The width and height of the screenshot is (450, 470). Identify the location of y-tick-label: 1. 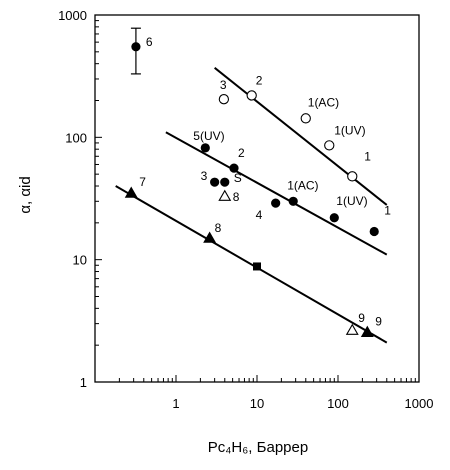
(83, 382).